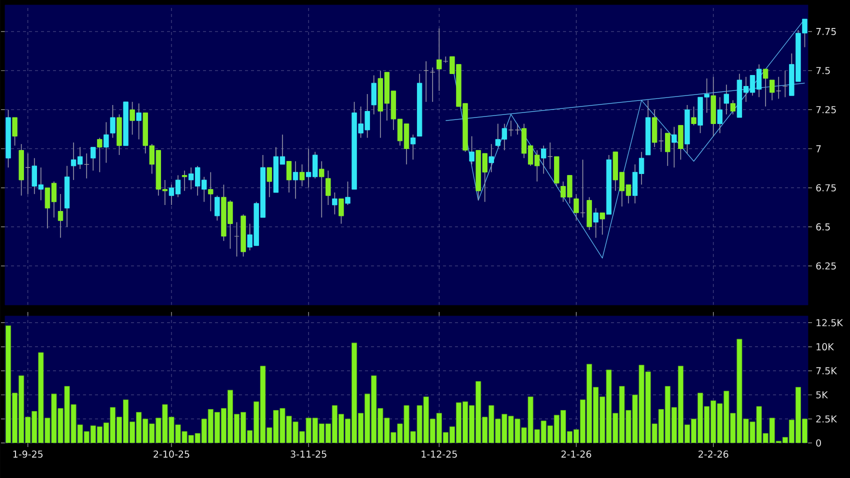  Describe the element at coordinates (439, 454) in the screenshot. I see `x-tick-label: 1-12-25` at that location.